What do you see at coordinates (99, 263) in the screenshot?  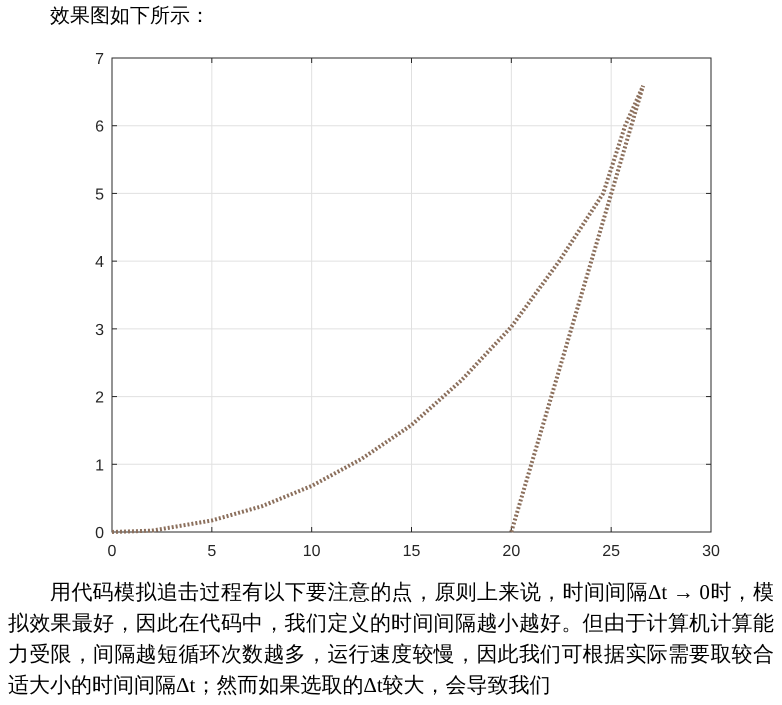 I see `y-tick-label: 4` at bounding box center [99, 263].